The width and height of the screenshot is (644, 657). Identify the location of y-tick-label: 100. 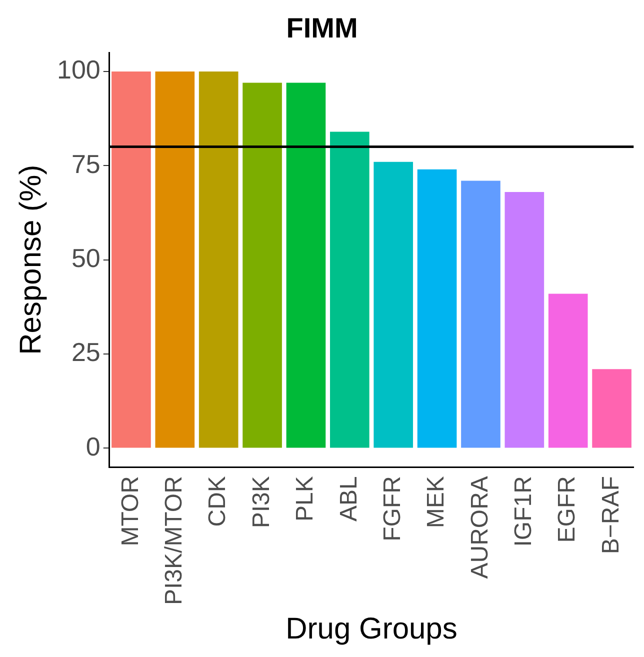
(78, 69).